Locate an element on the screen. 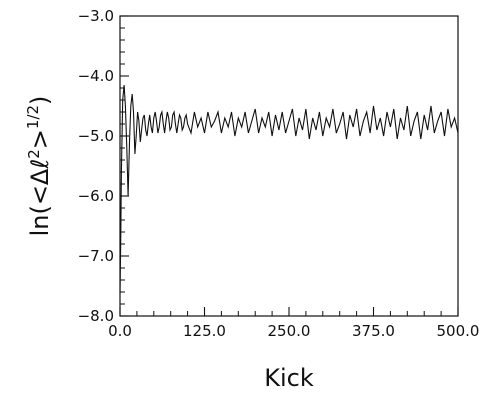 This screenshot has width=490, height=407. x-tick-label: 0.0 is located at coordinates (120, 331).